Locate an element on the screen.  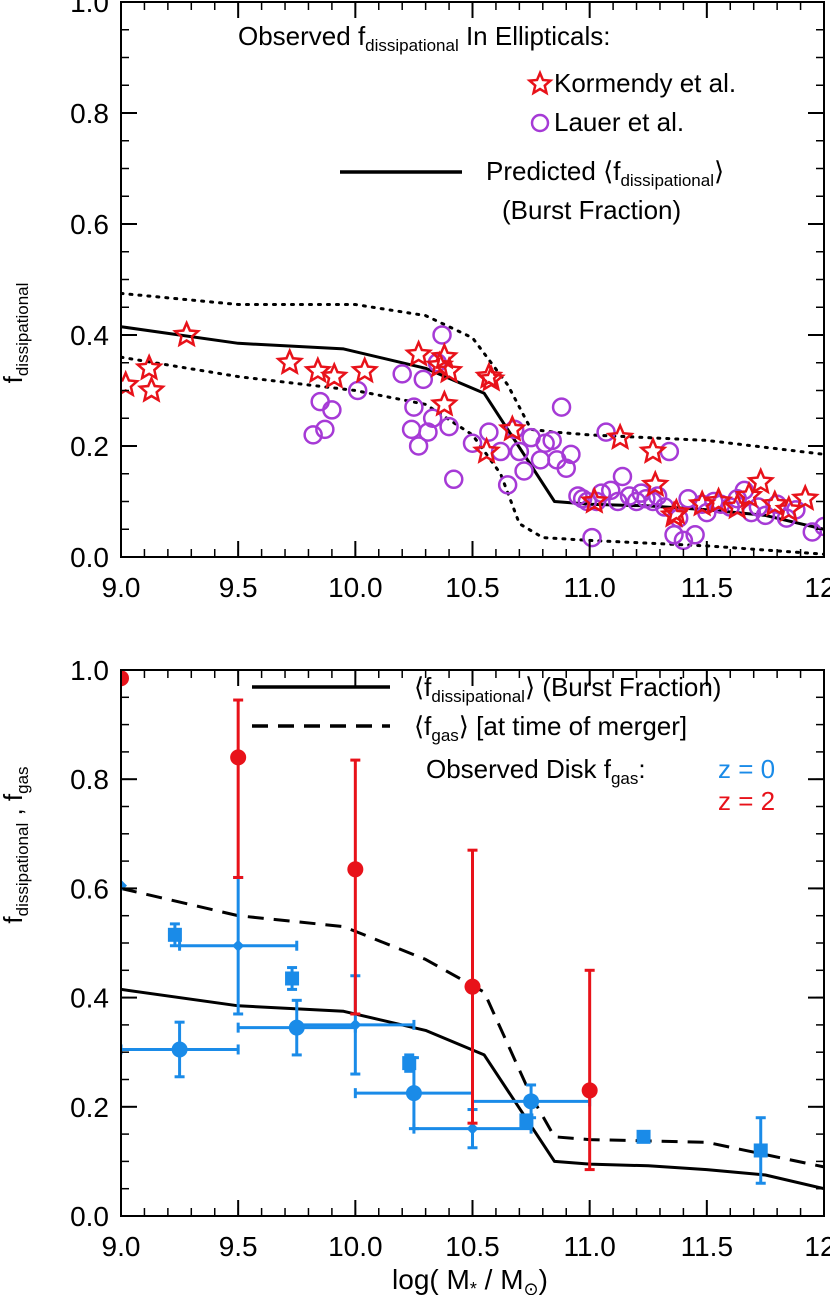
legend-lauer-label: Lauer et al. is located at coordinates (619, 122).